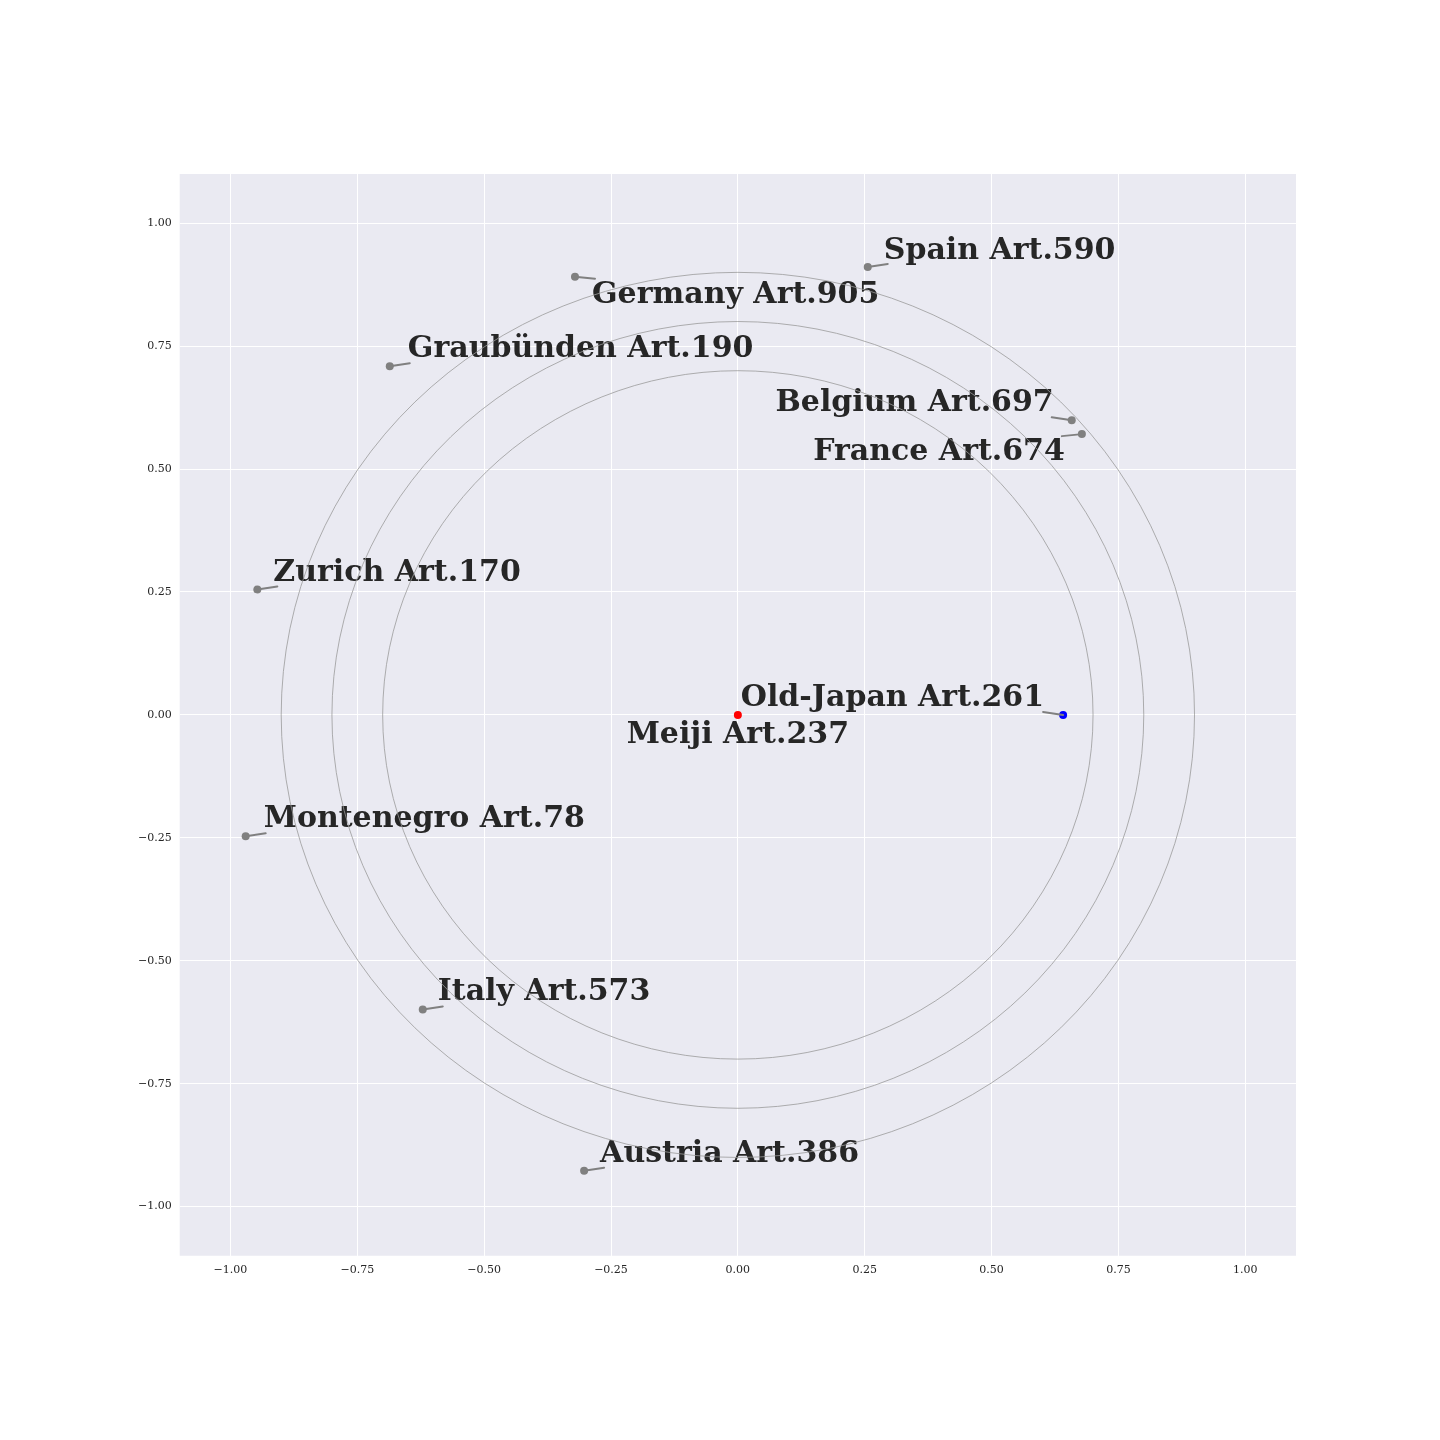 The height and width of the screenshot is (1440, 1440). Describe the element at coordinates (999, 248) in the screenshot. I see `annotation: Spain Art.590` at that location.